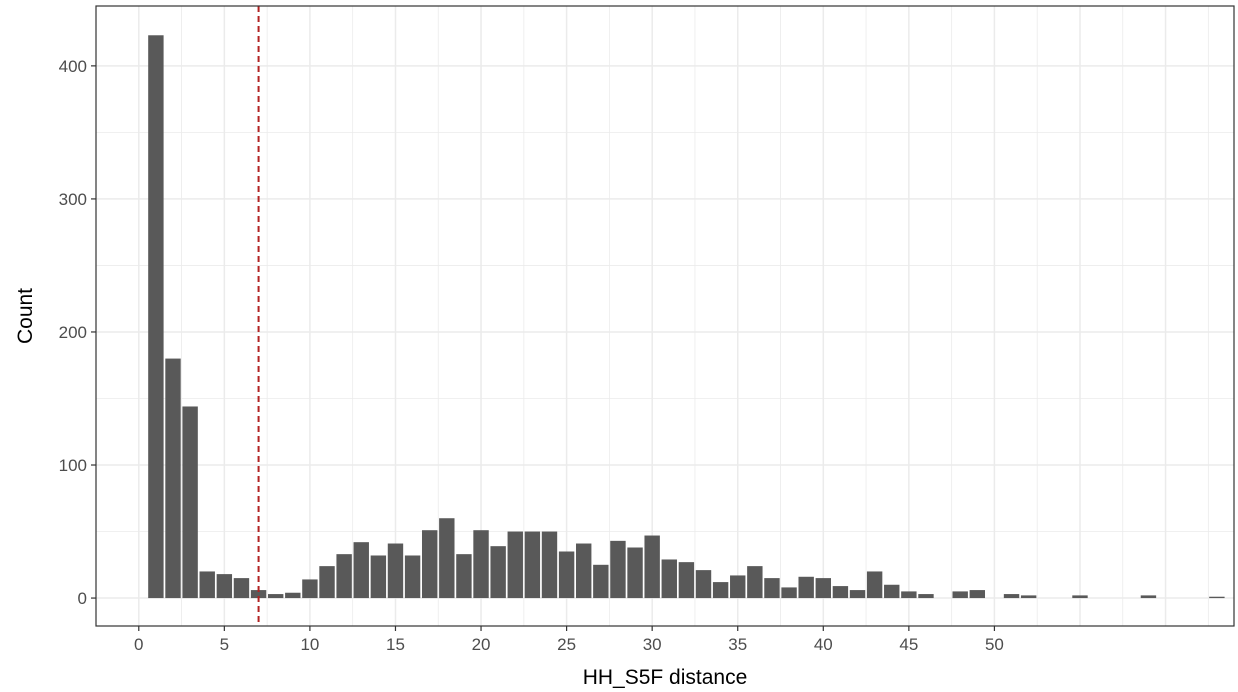 The height and width of the screenshot is (692, 1238). What do you see at coordinates (73, 199) in the screenshot?
I see `y-tick-label: 300` at bounding box center [73, 199].